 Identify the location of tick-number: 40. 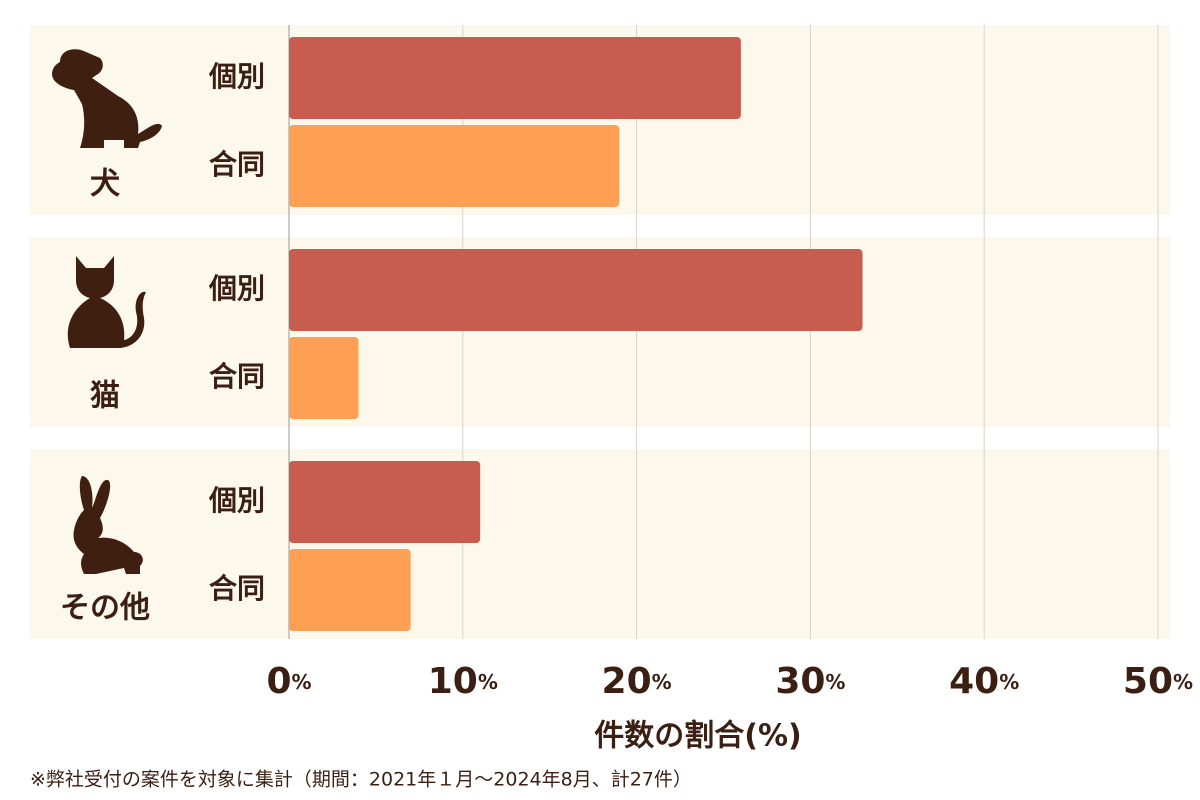
(974, 681).